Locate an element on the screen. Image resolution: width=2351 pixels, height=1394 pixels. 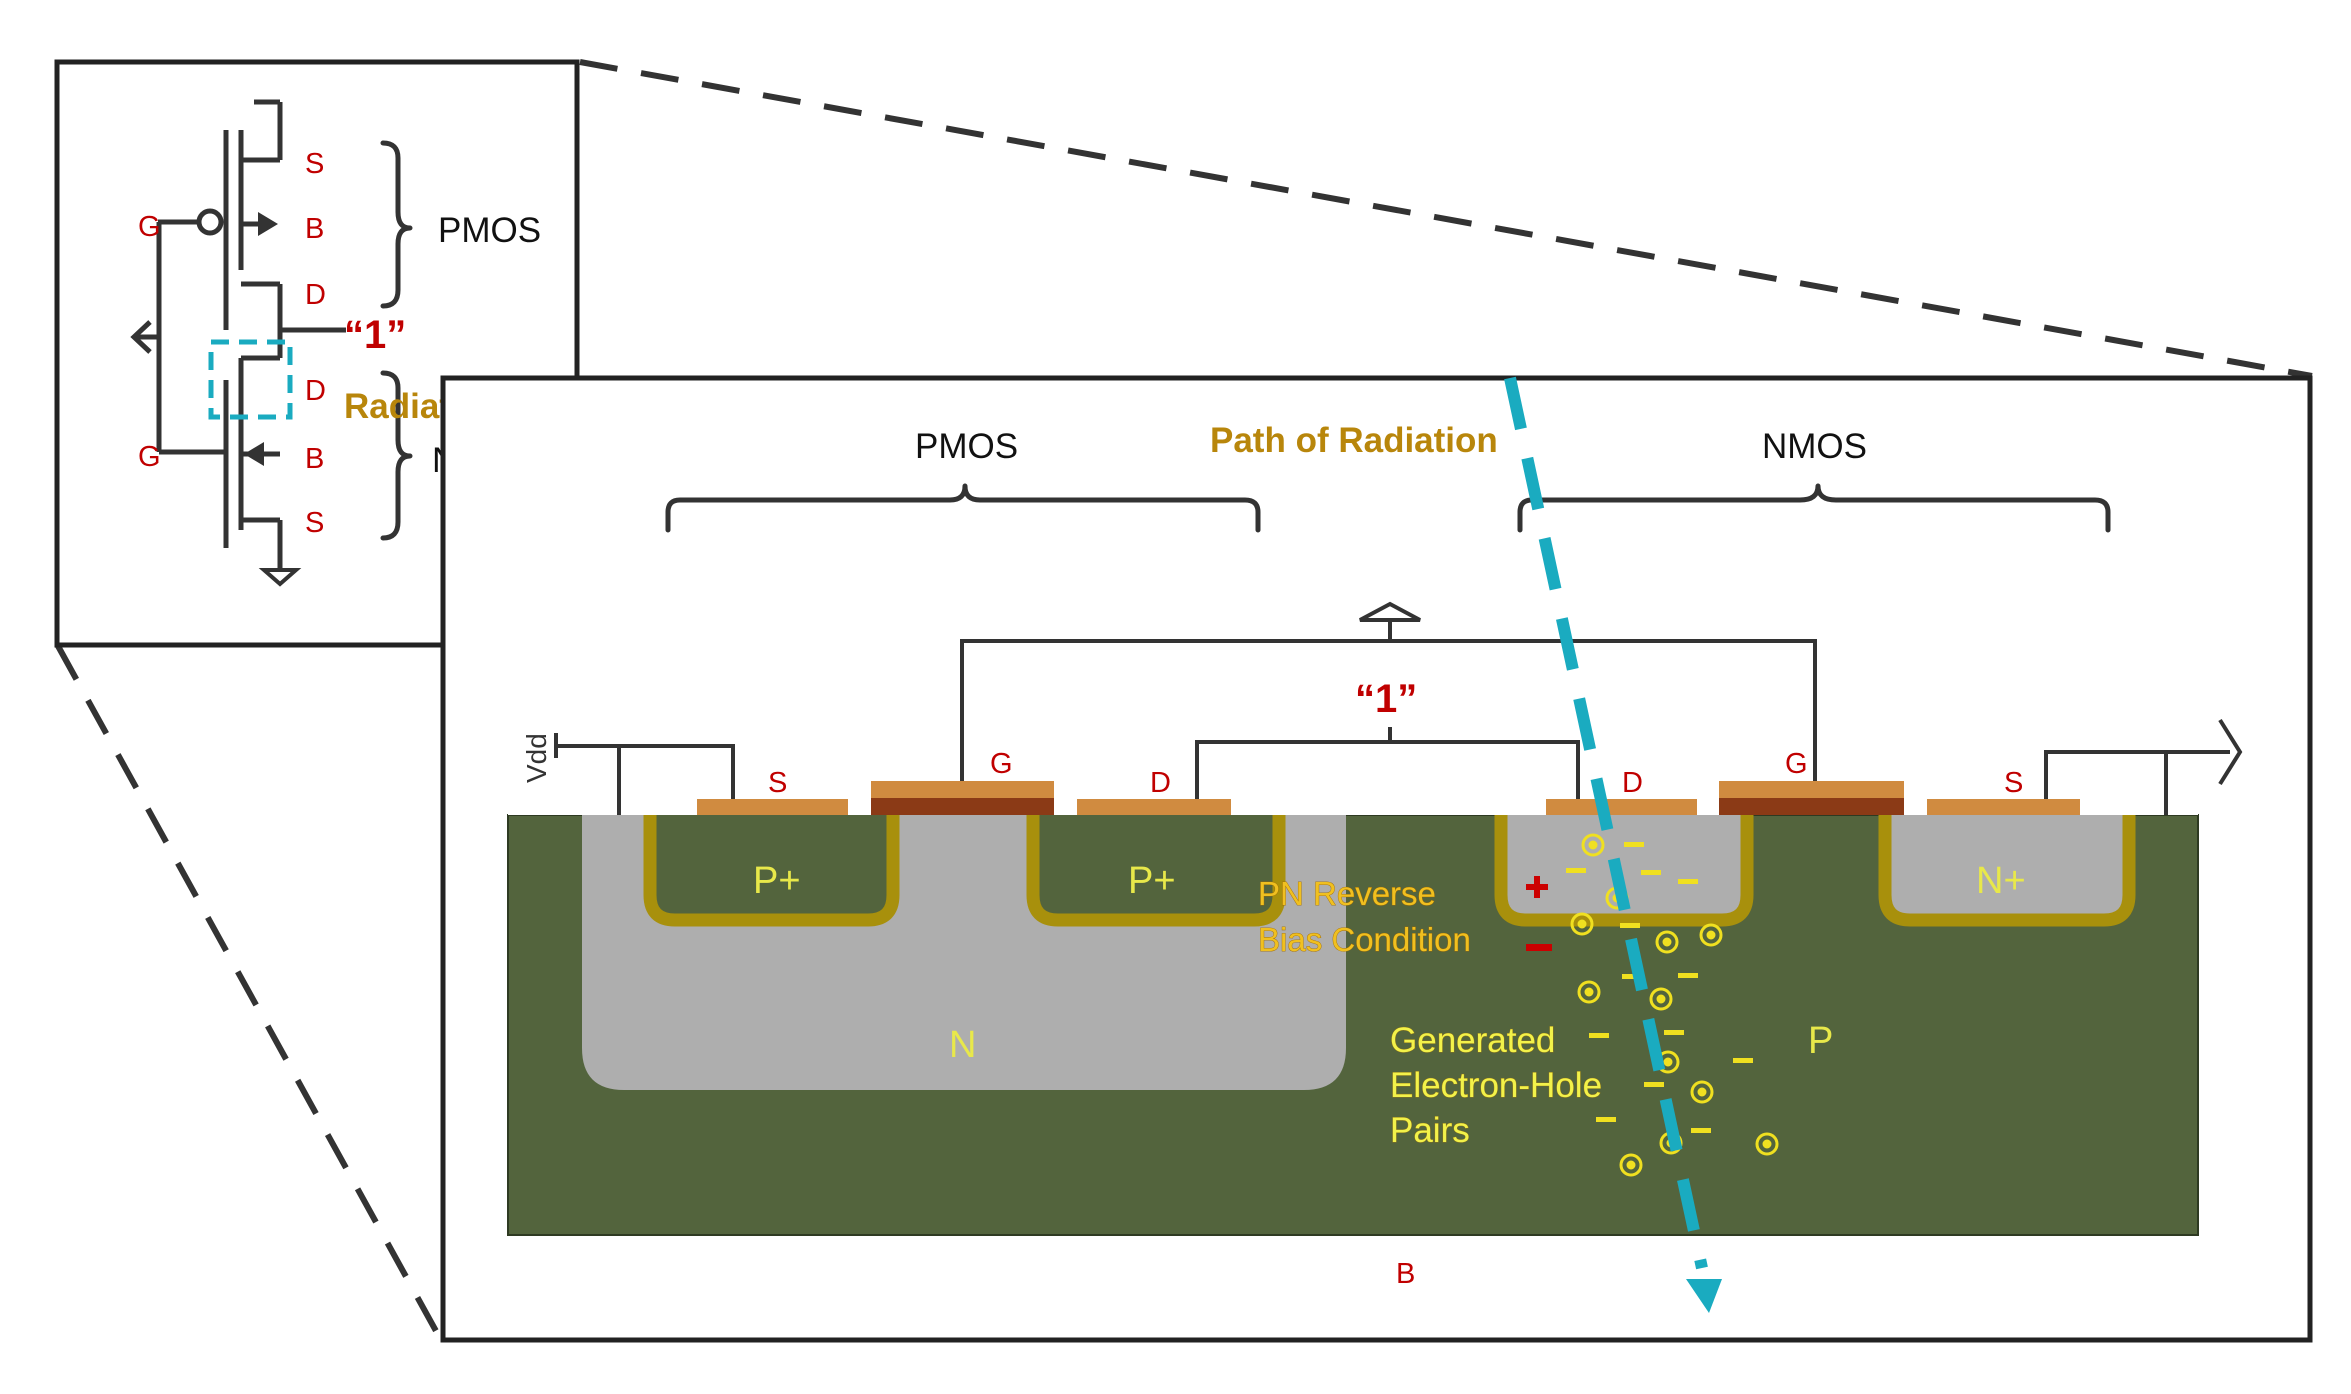
nmos-source-terminal-label: S is located at coordinates (2013, 783).